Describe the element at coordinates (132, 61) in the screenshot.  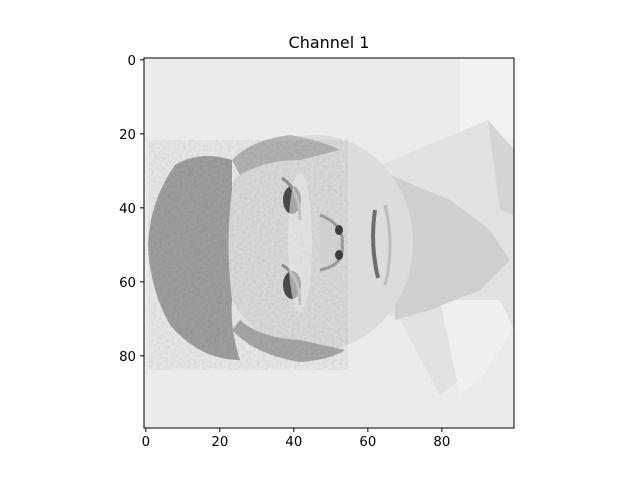
I see `y-tick-label: 0` at that location.